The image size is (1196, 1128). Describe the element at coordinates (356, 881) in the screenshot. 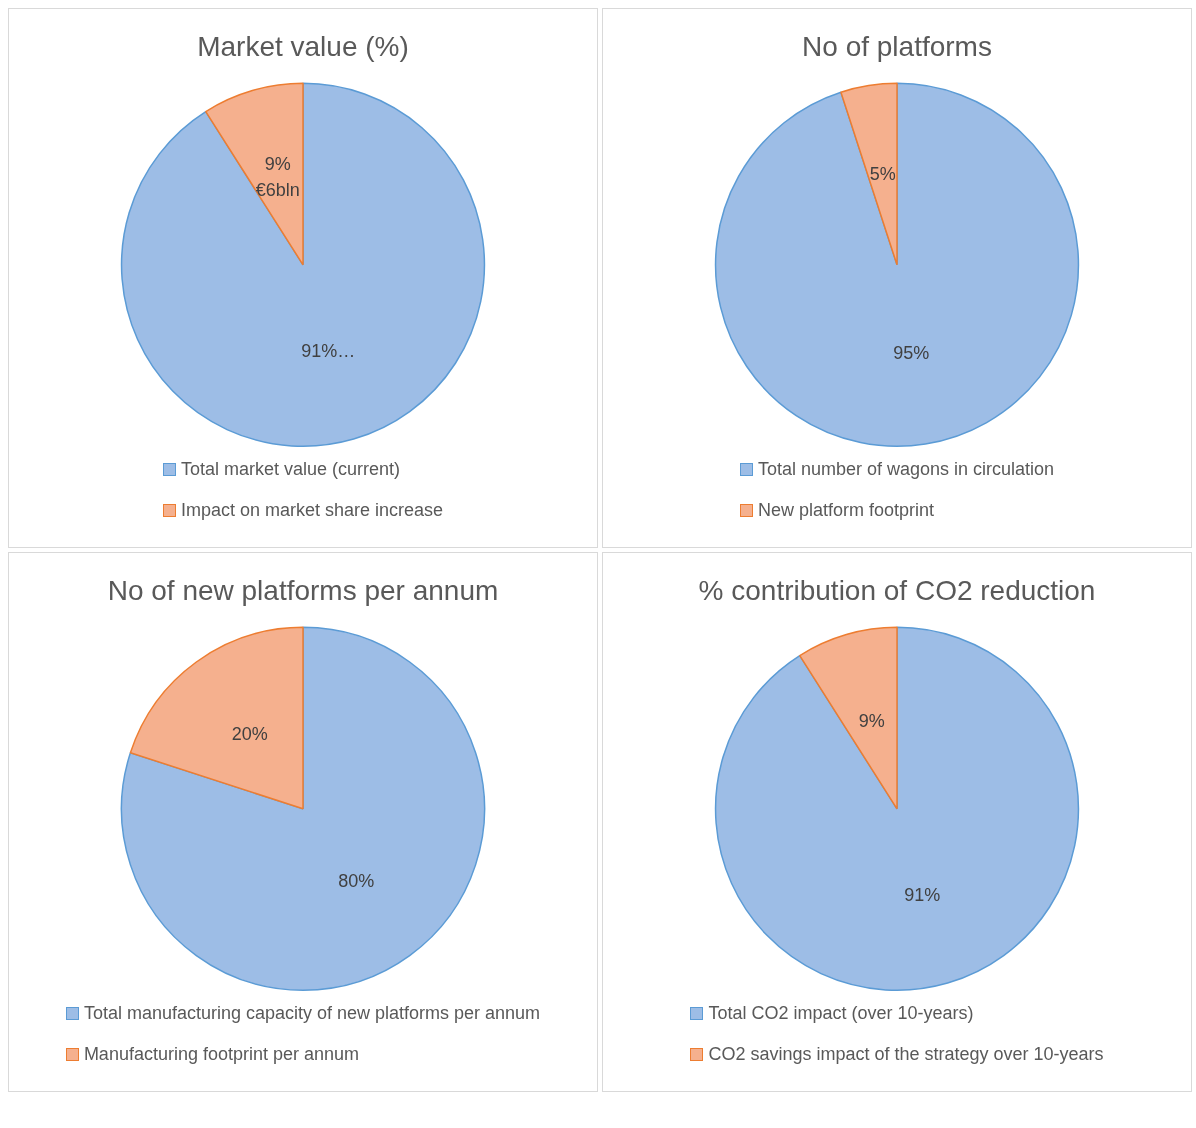

I see `data-label: 80%` at that location.